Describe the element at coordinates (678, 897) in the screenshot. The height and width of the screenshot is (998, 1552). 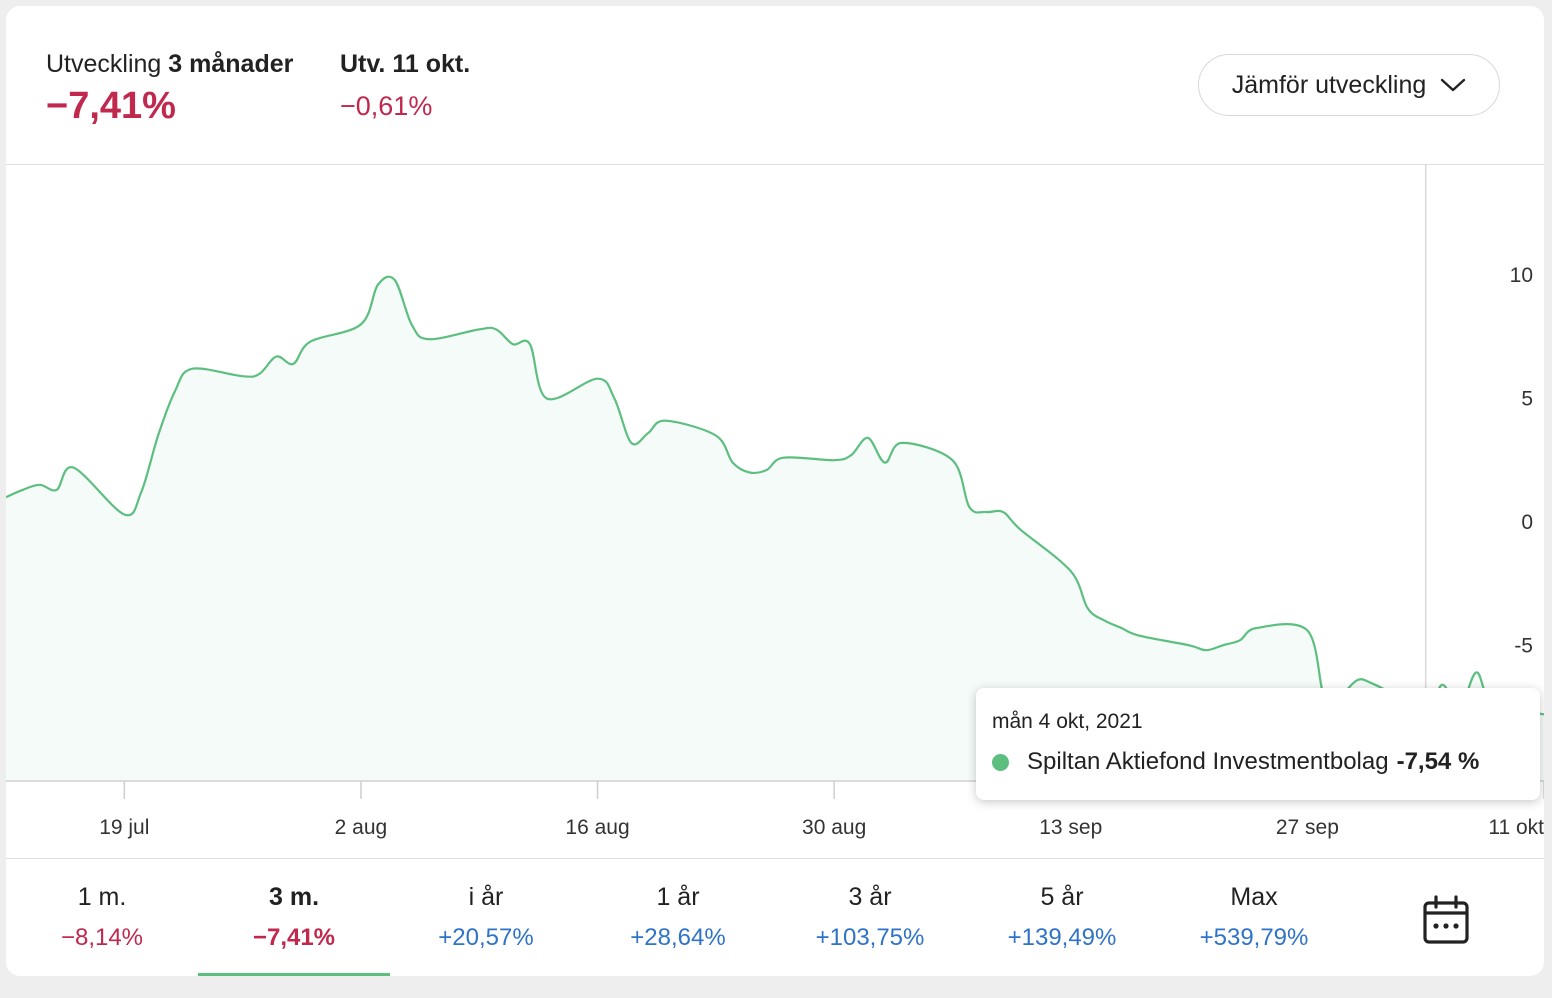
I see `period-label: 1 år` at that location.